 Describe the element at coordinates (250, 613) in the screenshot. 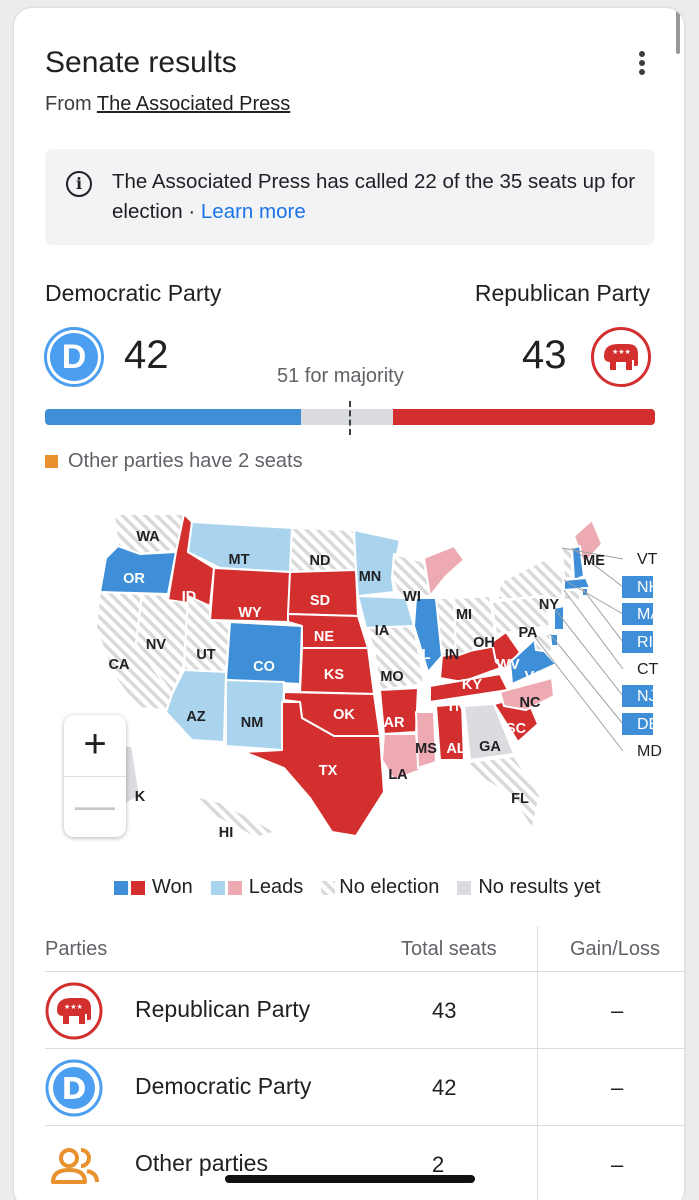

I see `state-label-wy: WY` at that location.